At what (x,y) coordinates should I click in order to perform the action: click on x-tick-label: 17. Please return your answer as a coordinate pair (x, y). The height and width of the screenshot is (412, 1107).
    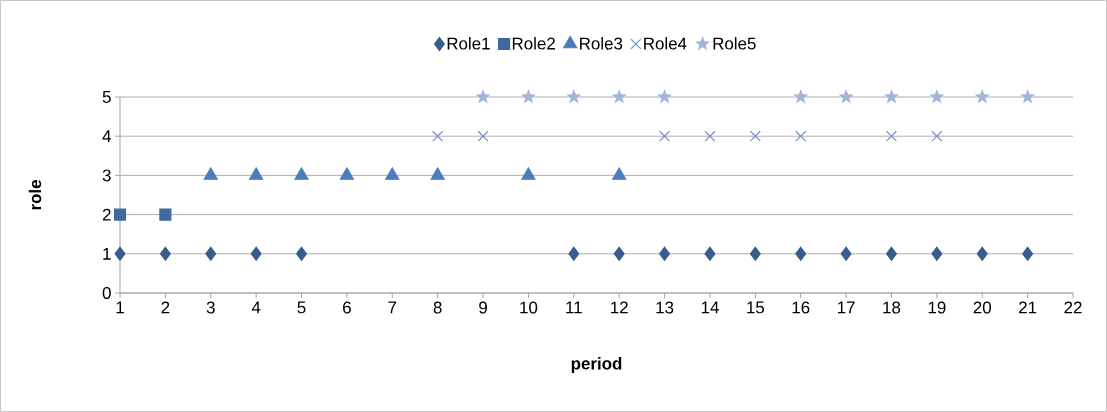
    Looking at the image, I should click on (846, 307).